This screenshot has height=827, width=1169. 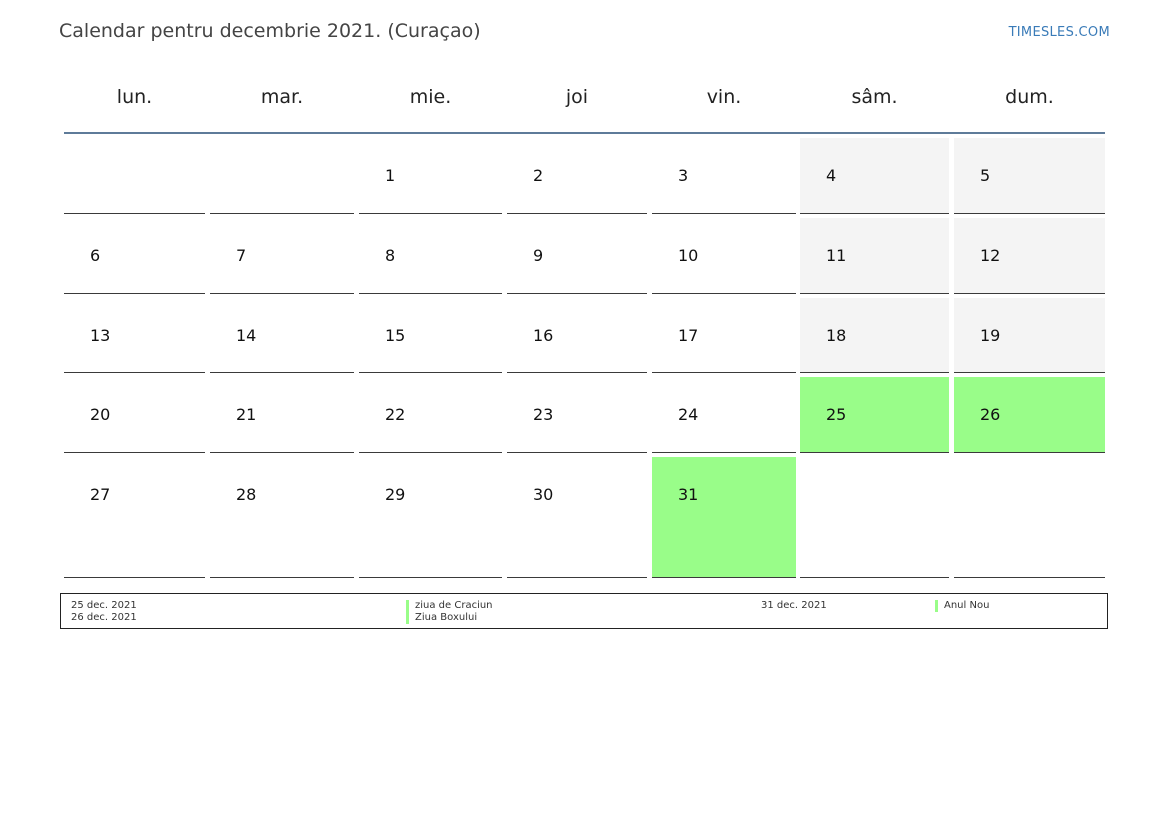 What do you see at coordinates (104, 617) in the screenshot?
I see `legend-date: 26 dec. 2021` at bounding box center [104, 617].